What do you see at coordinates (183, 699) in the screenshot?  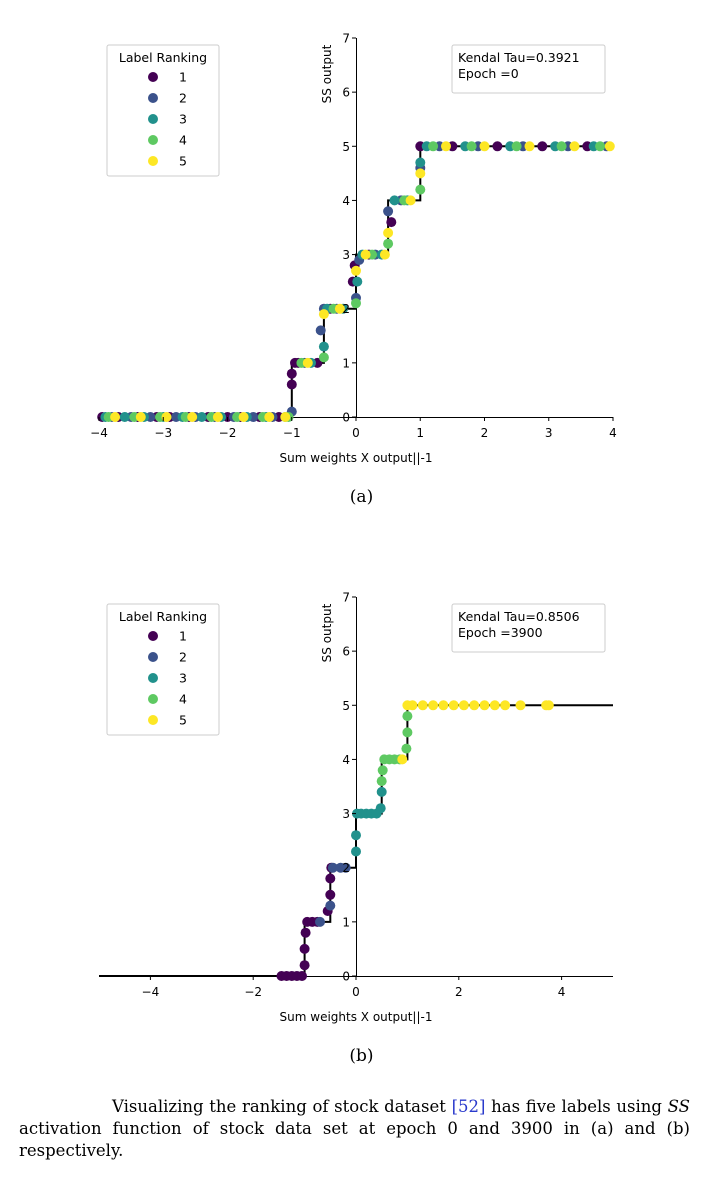 I see `legend-entry-label-b: 4` at bounding box center [183, 699].